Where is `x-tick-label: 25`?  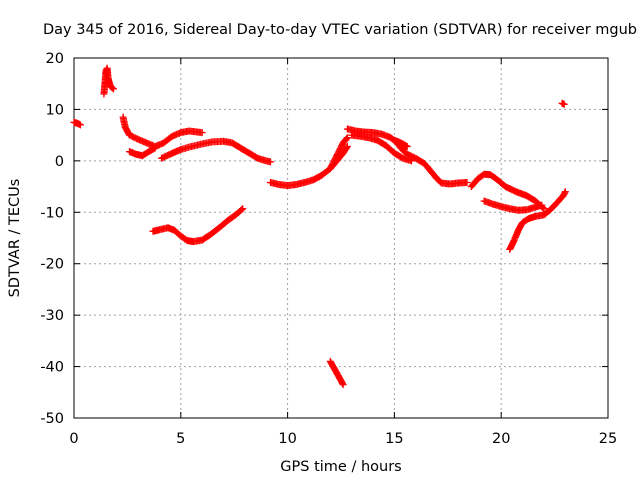
x-tick-label: 25 is located at coordinates (608, 439).